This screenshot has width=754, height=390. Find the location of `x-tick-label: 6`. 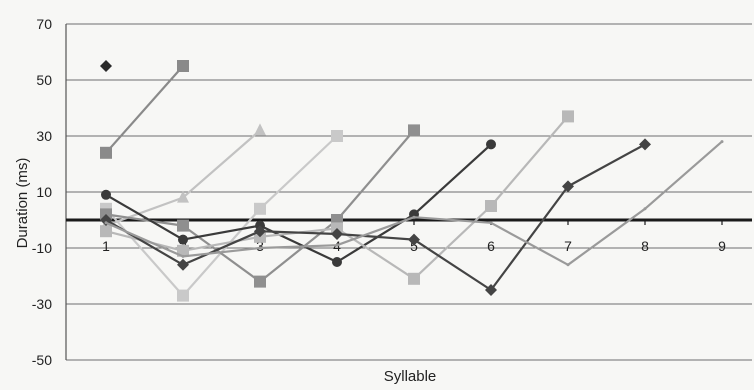

x-tick-label: 6 is located at coordinates (491, 246).